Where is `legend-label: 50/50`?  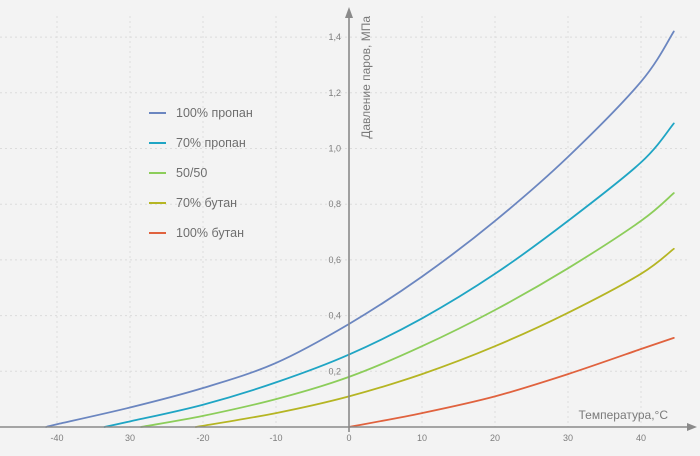
legend-label: 50/50 is located at coordinates (191, 173).